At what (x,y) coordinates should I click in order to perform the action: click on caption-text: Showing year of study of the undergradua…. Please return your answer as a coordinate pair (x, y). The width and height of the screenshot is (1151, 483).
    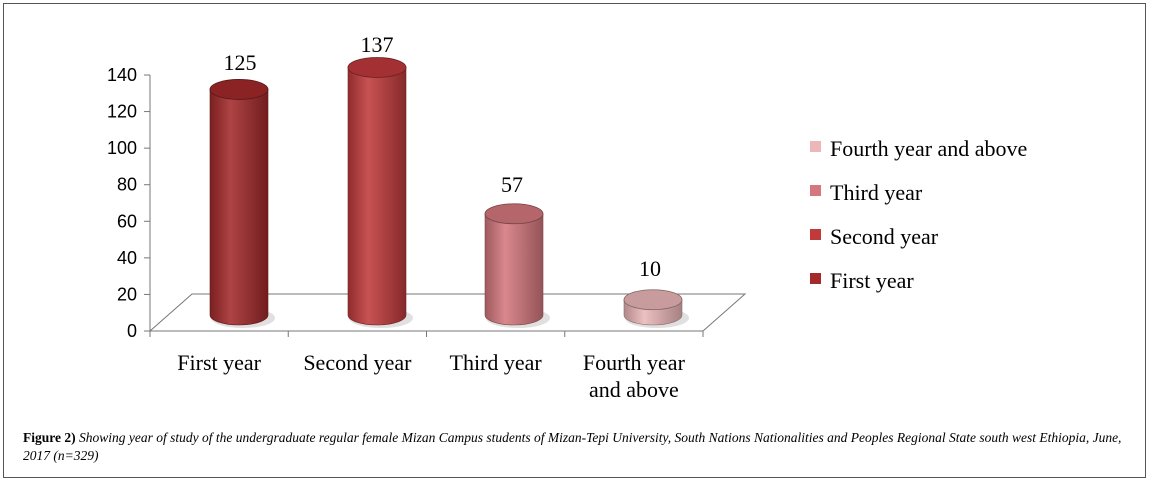
    Looking at the image, I should click on (572, 446).